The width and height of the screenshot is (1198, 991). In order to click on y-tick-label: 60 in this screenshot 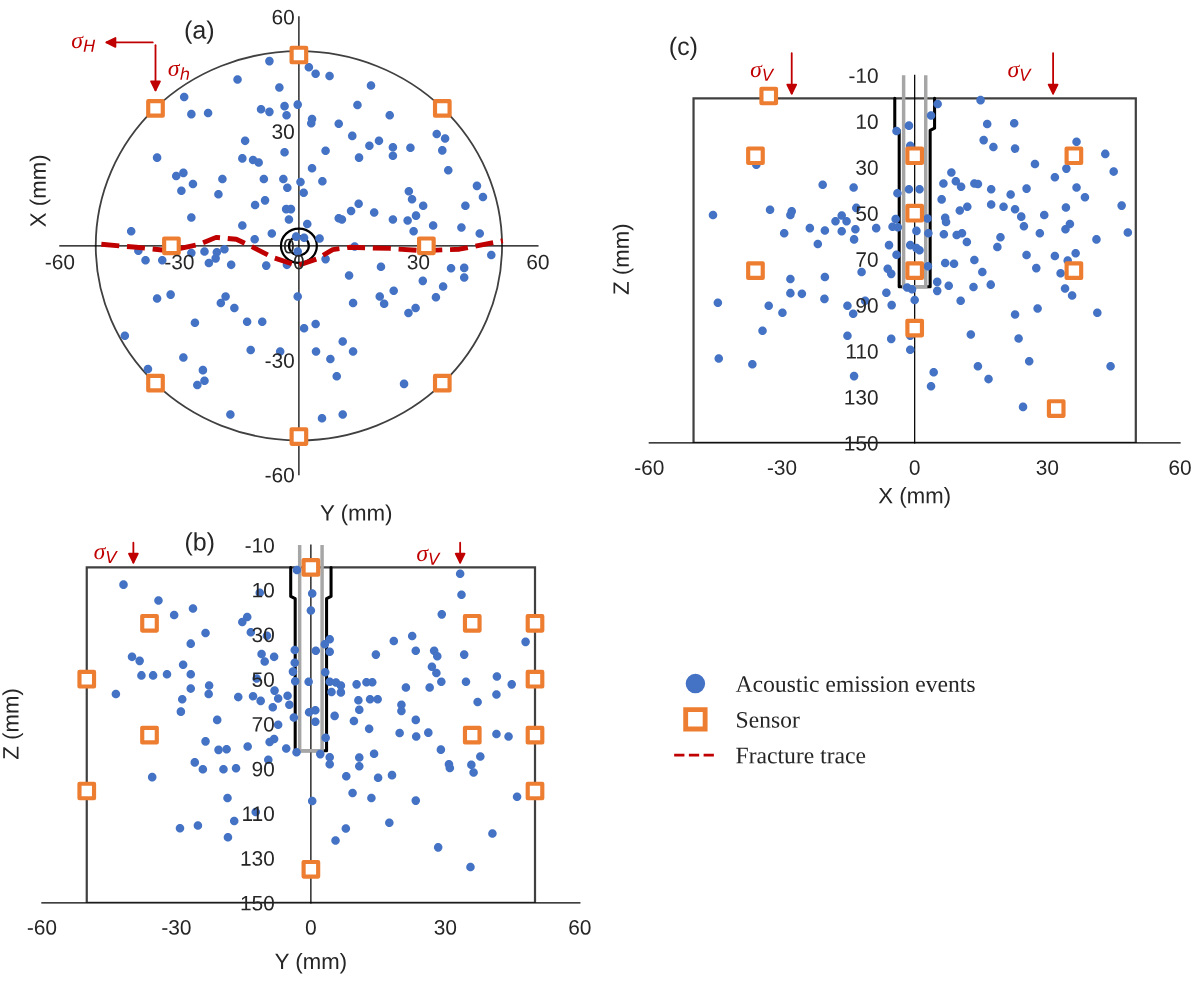, I will do `click(283, 17)`.